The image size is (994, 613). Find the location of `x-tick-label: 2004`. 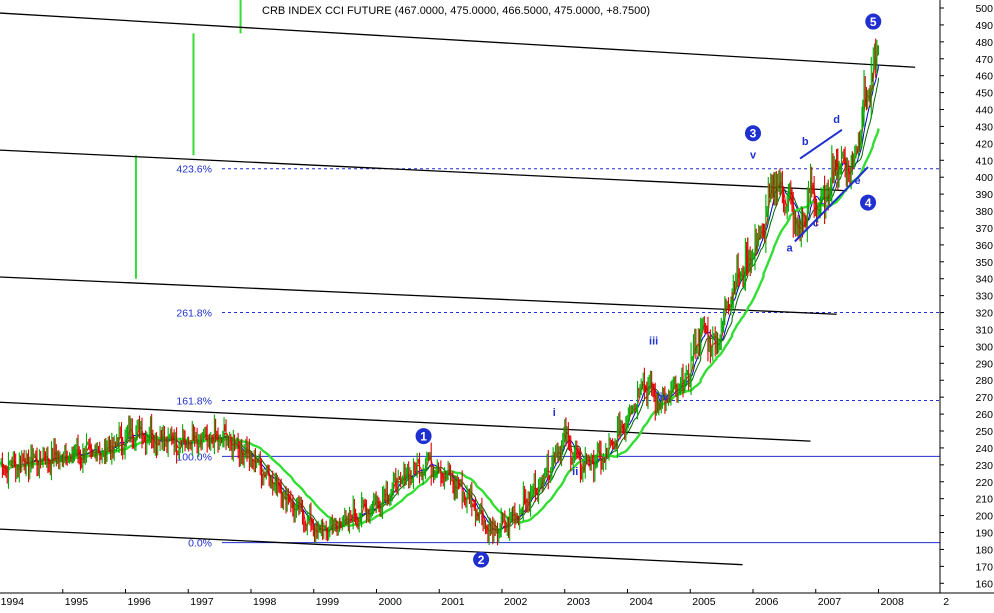

x-tick-label: 2004 is located at coordinates (642, 602).